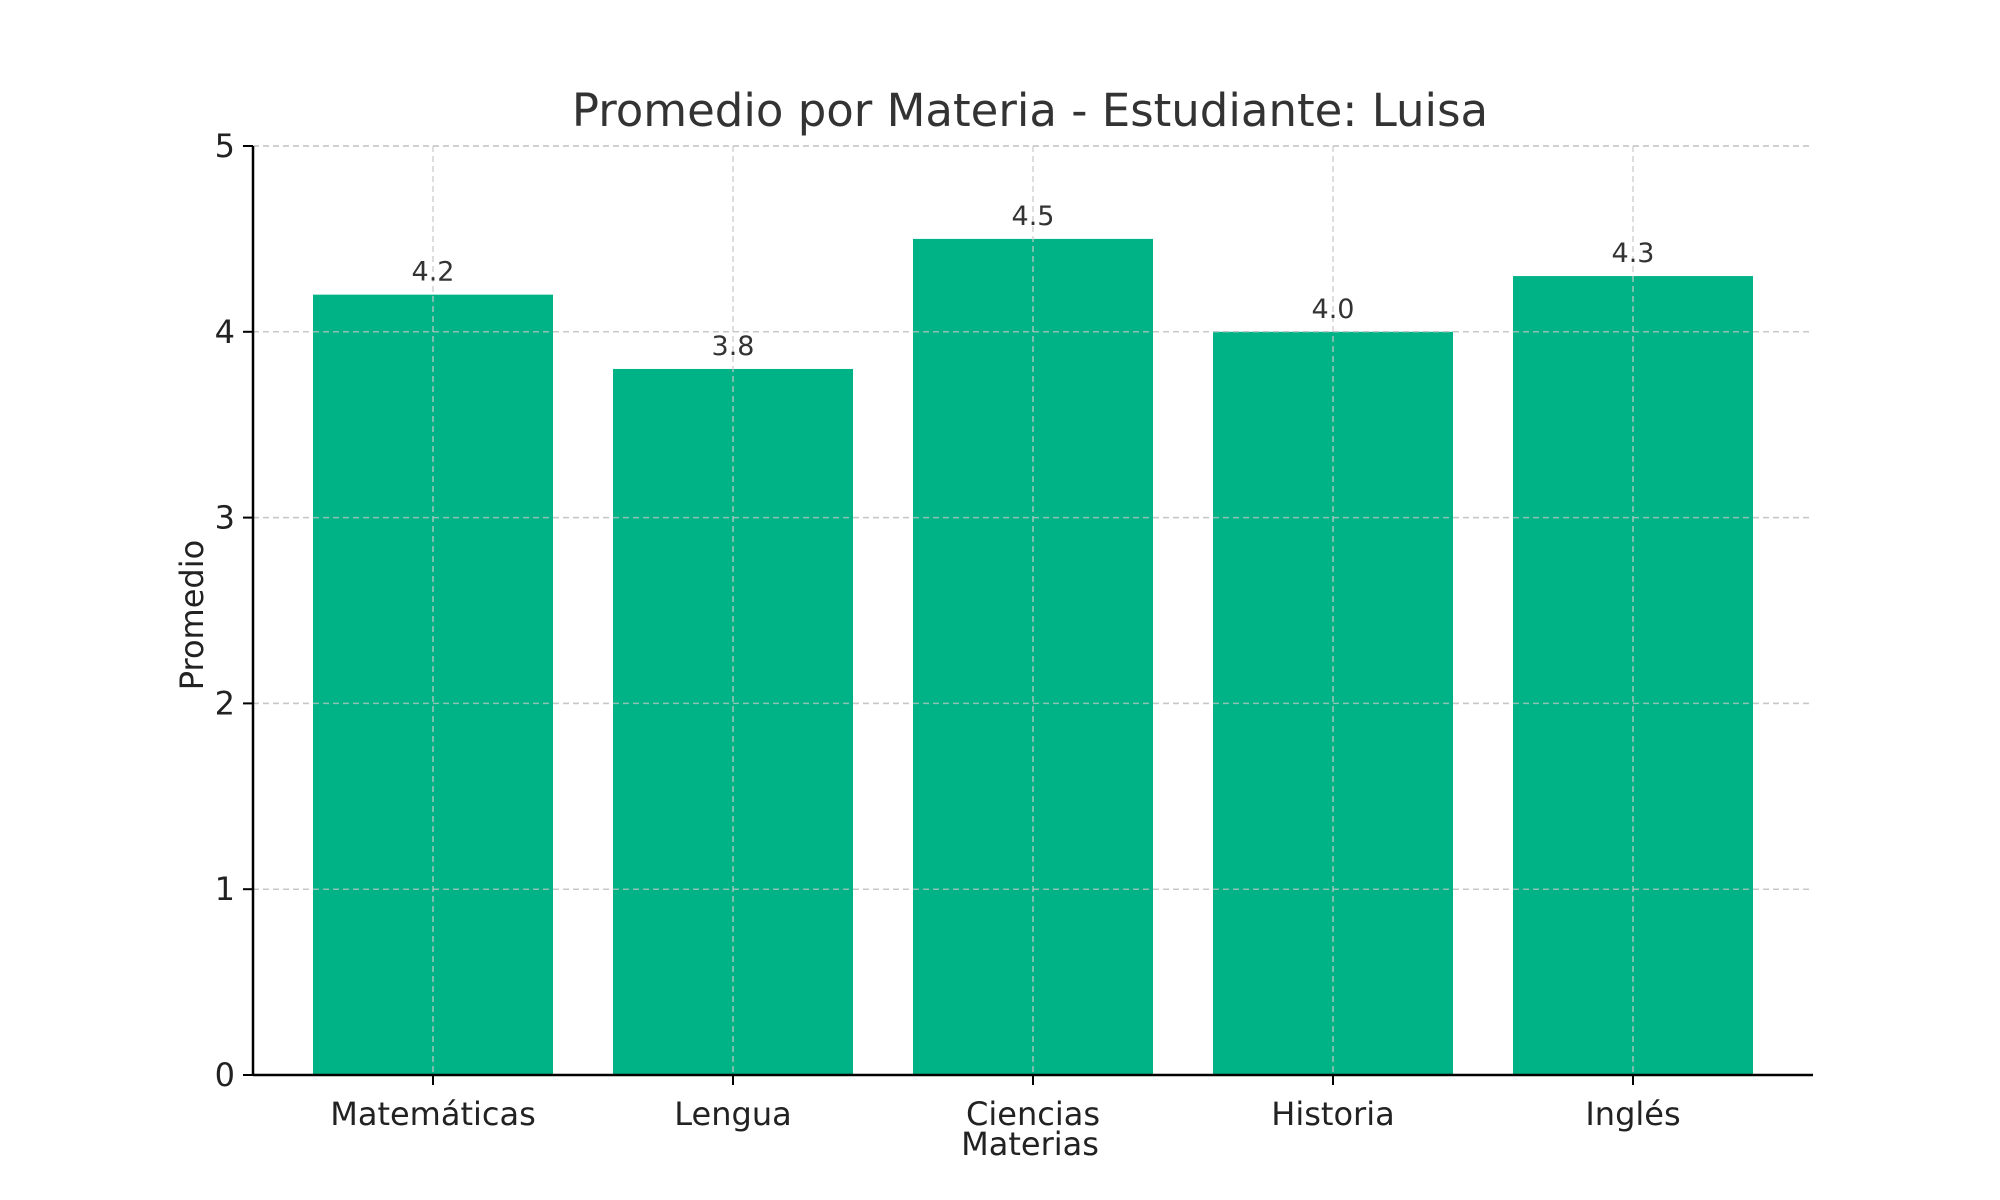  What do you see at coordinates (225, 703) in the screenshot?
I see `y-tick-label: 2` at bounding box center [225, 703].